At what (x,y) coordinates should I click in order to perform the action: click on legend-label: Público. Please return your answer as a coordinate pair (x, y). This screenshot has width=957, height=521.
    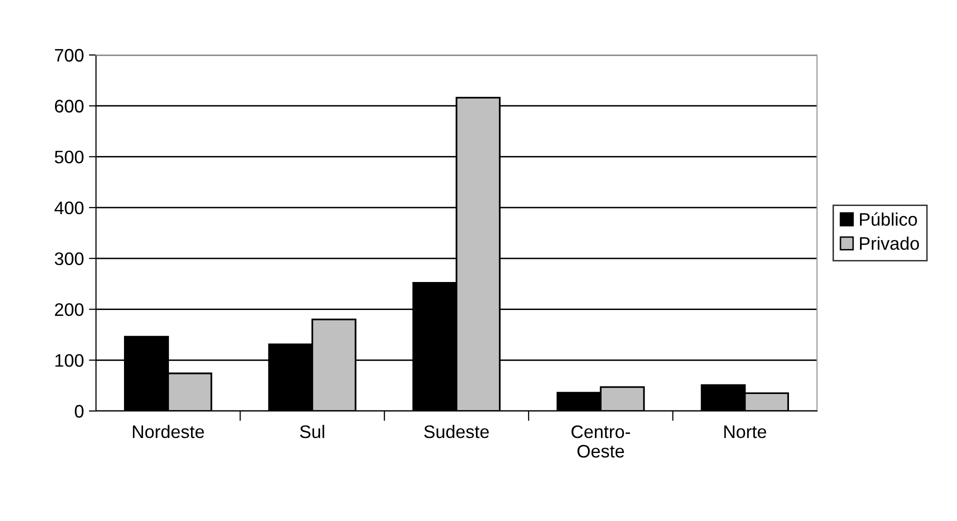
    Looking at the image, I should click on (888, 219).